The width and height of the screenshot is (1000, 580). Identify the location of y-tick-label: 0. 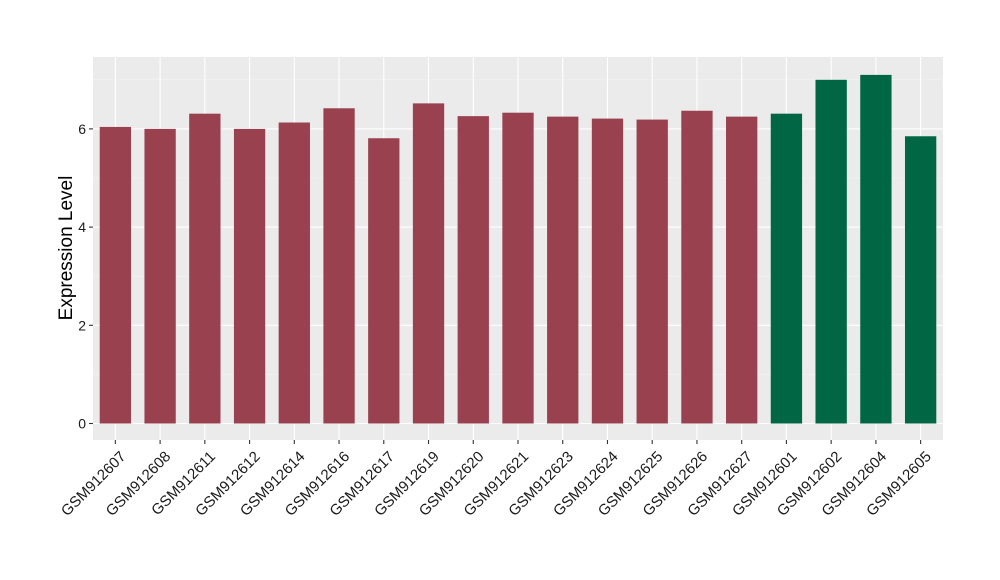
(82, 424).